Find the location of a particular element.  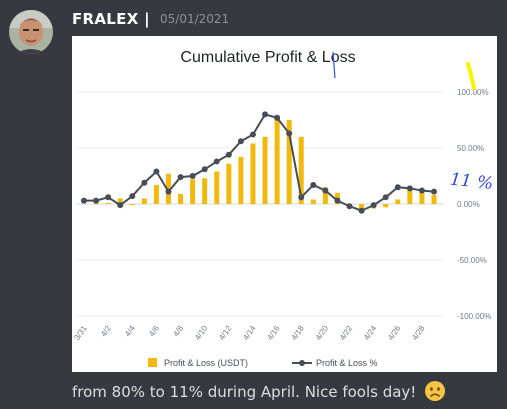

pen-annotations: 11 % is located at coordinates (413, 122).